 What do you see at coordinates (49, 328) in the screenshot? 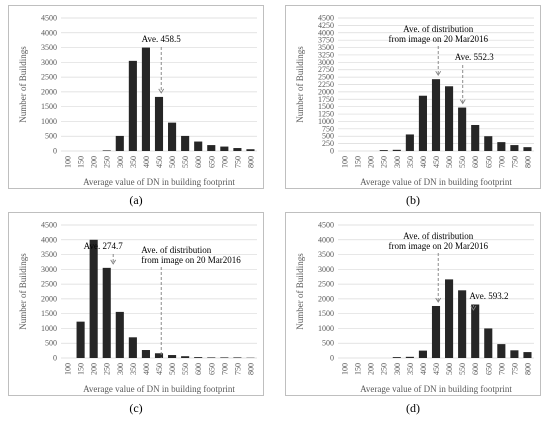
I see `y-tick-label-c-2: 1000` at bounding box center [49, 328].